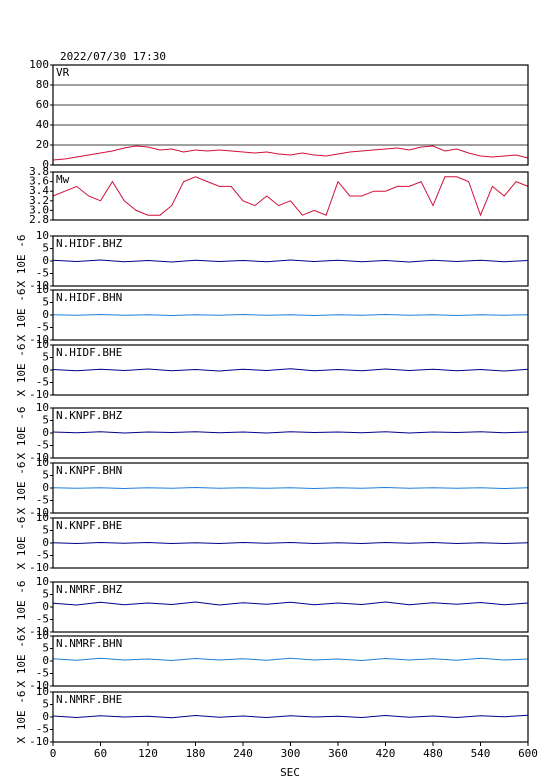  What do you see at coordinates (89, 699) in the screenshot?
I see `panel-label: N.NMRF.BHE` at bounding box center [89, 699].